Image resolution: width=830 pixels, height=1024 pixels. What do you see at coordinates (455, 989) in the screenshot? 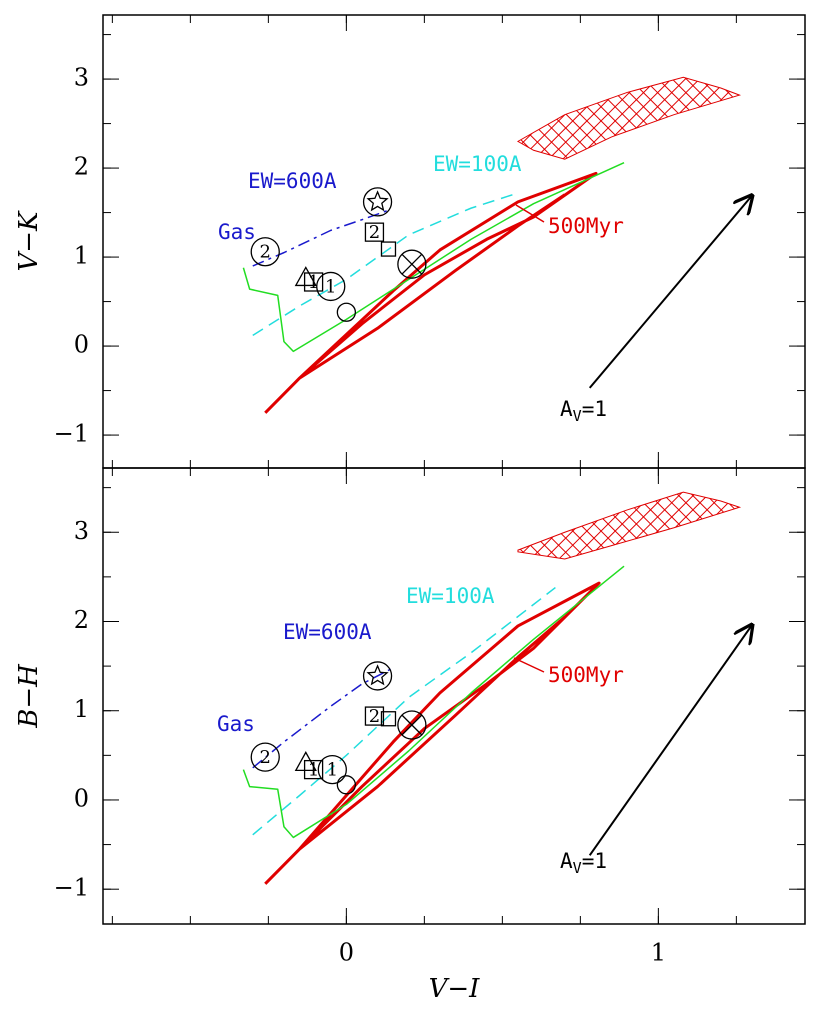
I see `x-axis-label: V−I` at bounding box center [455, 989].